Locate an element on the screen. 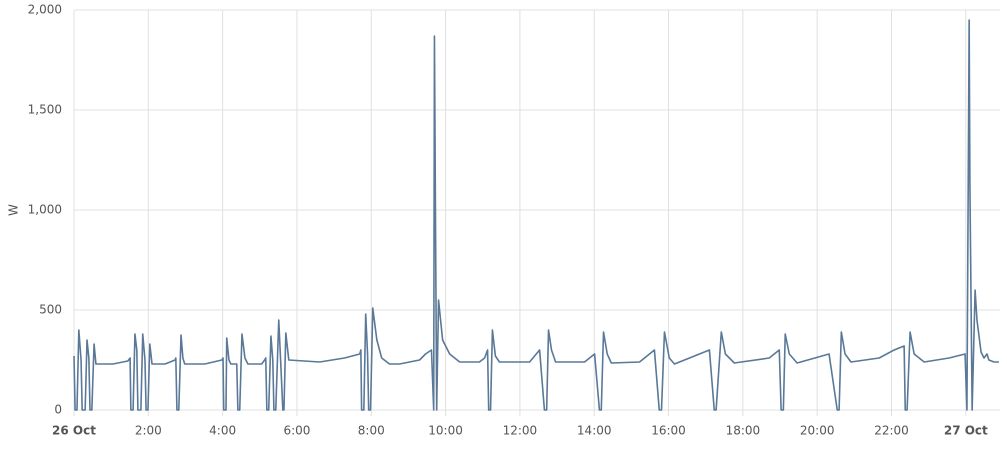 The height and width of the screenshot is (454, 1007). y-tick-label: 0 is located at coordinates (58, 410).